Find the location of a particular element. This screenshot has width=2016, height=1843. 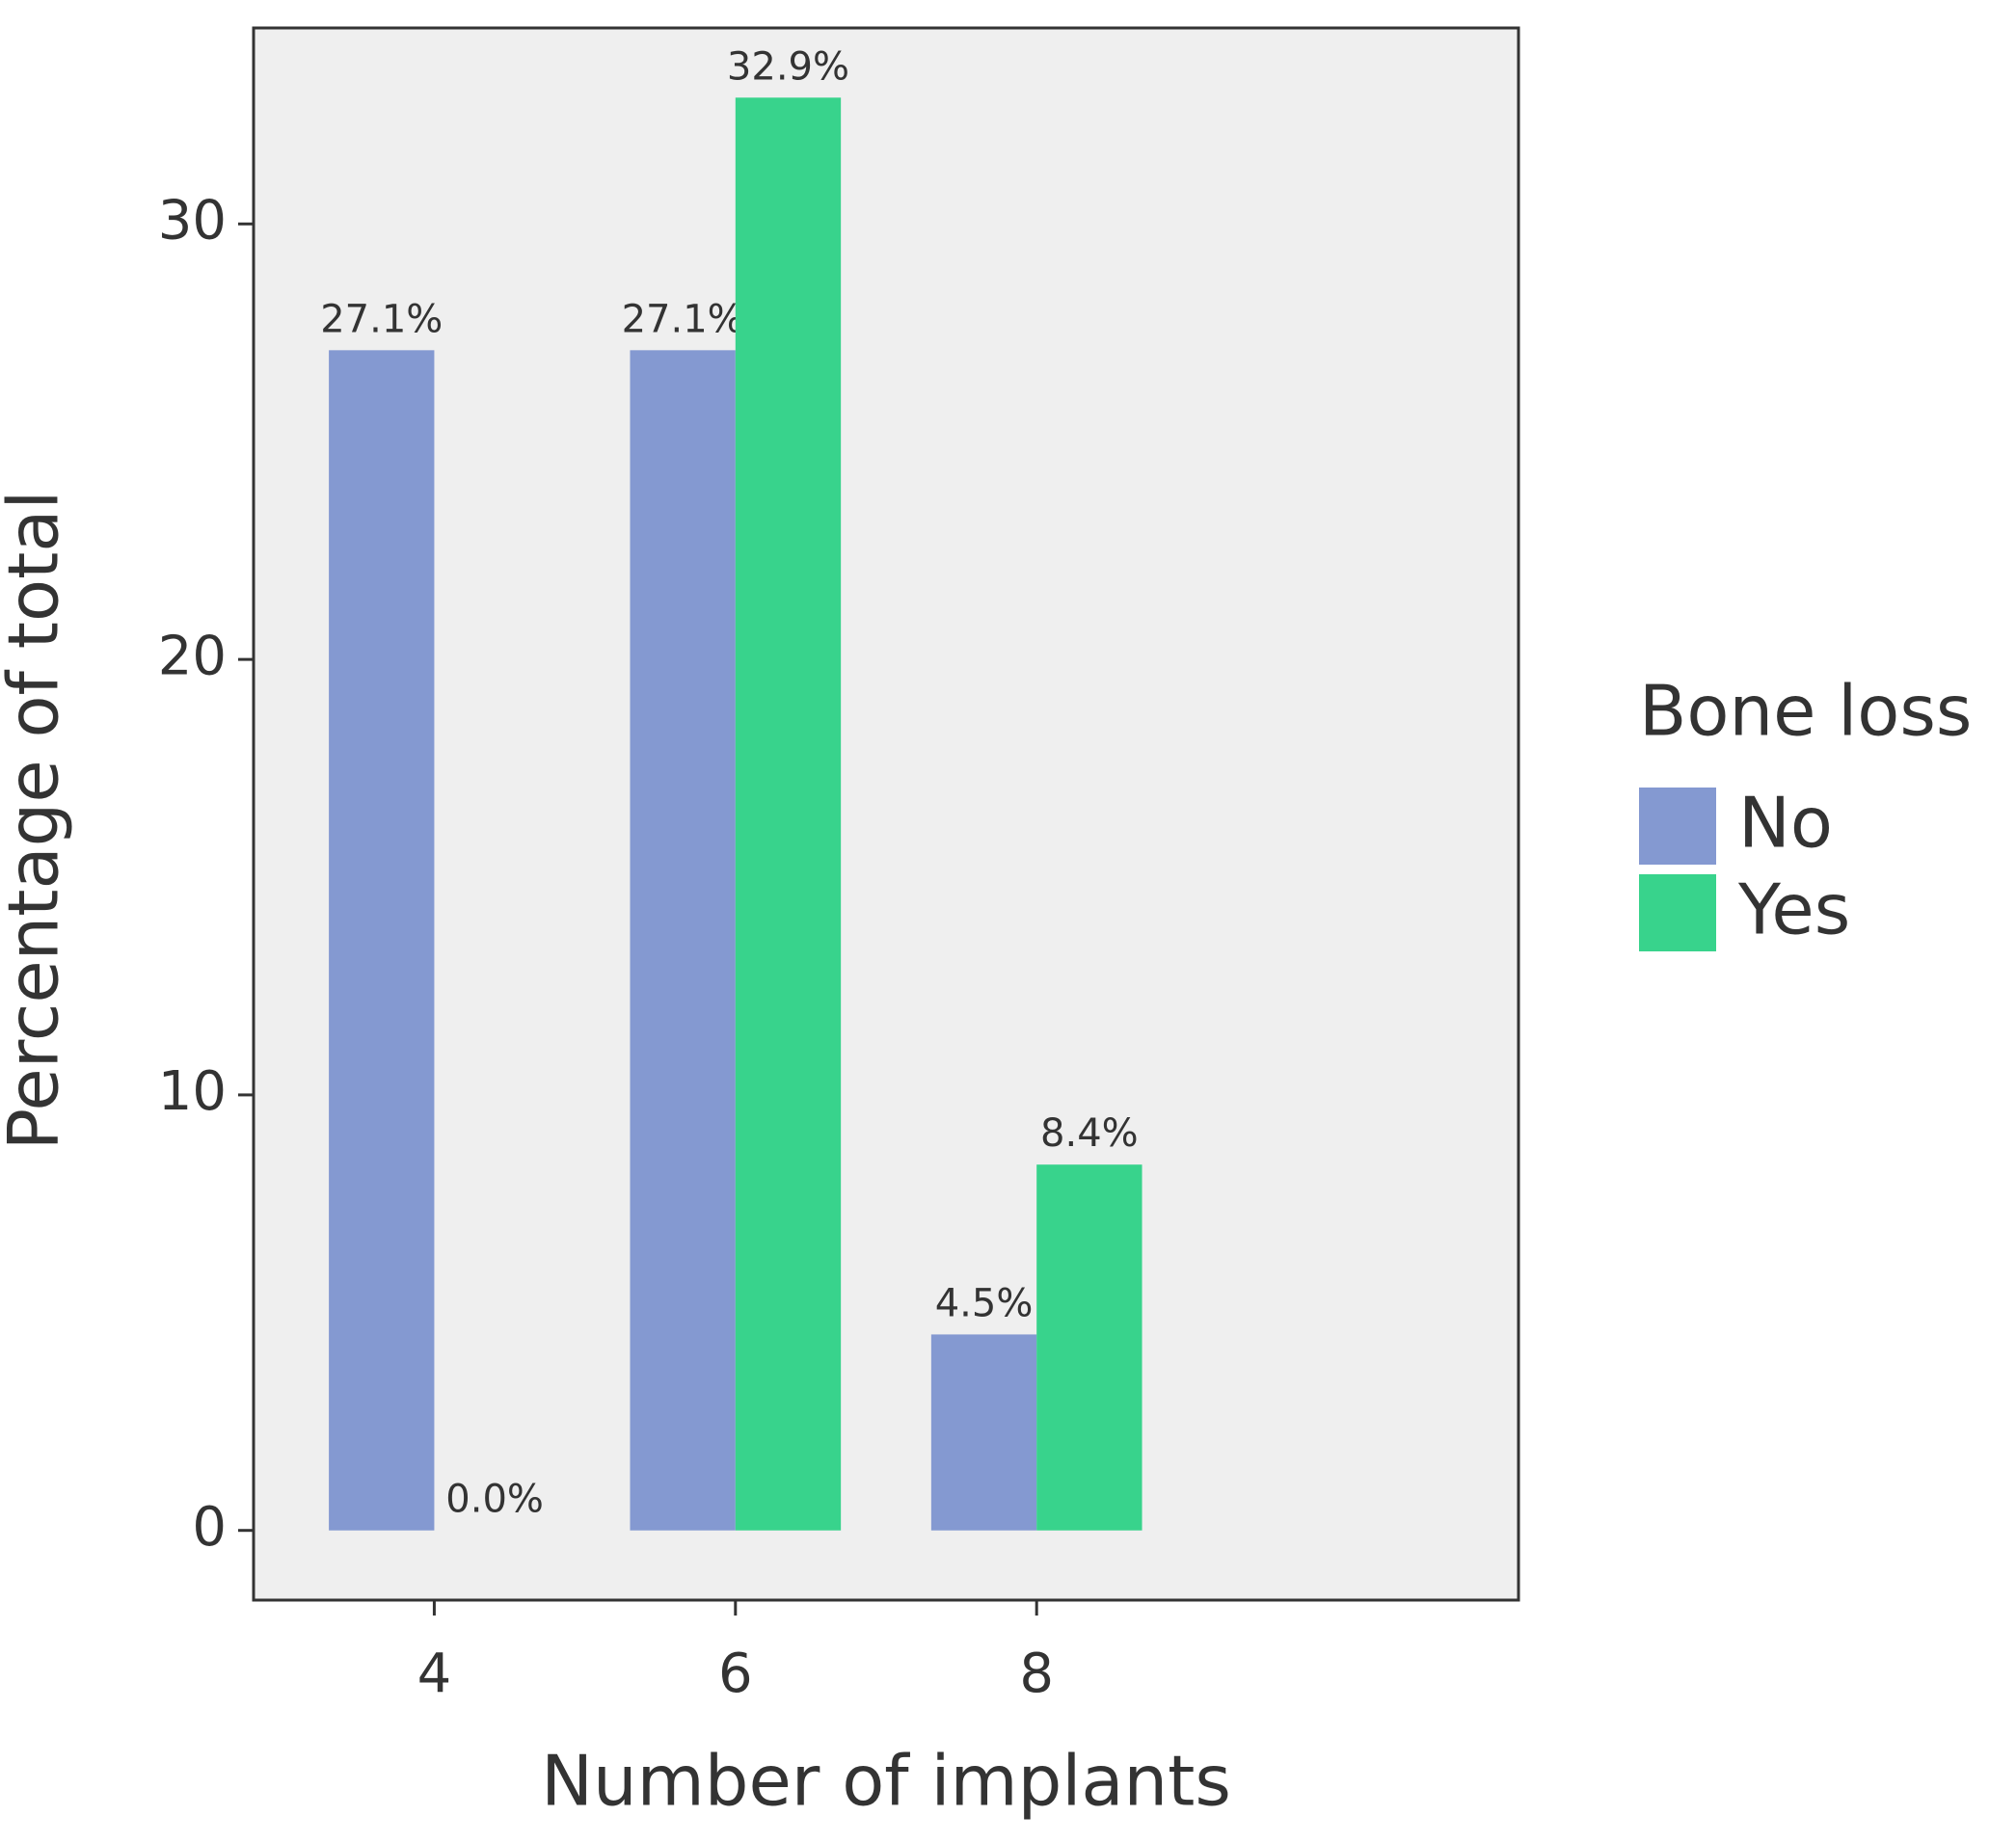

legend-label: Yes is located at coordinates (1793, 909).